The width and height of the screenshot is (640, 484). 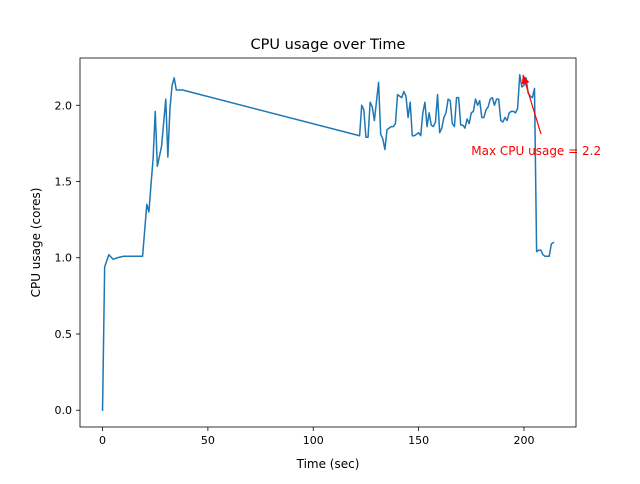 I want to click on x-axis-ticks: 0 50 100 150 200, so click(x=316, y=437).